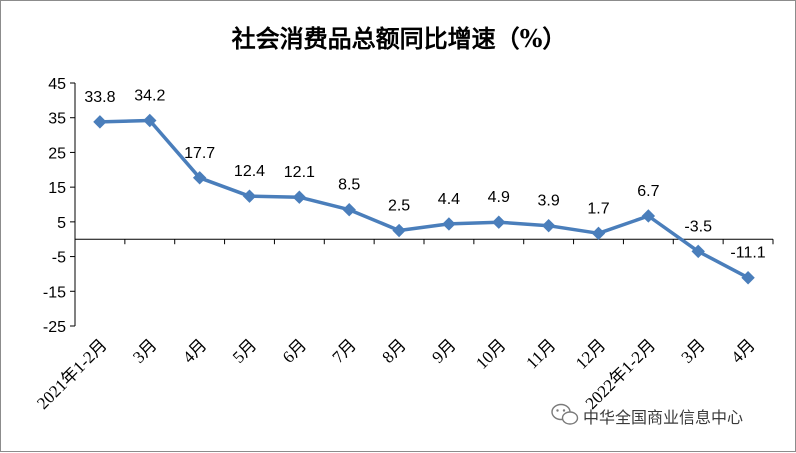 The image size is (796, 453). Describe the element at coordinates (54, 292) in the screenshot. I see `y-tick-label: -15` at that location.